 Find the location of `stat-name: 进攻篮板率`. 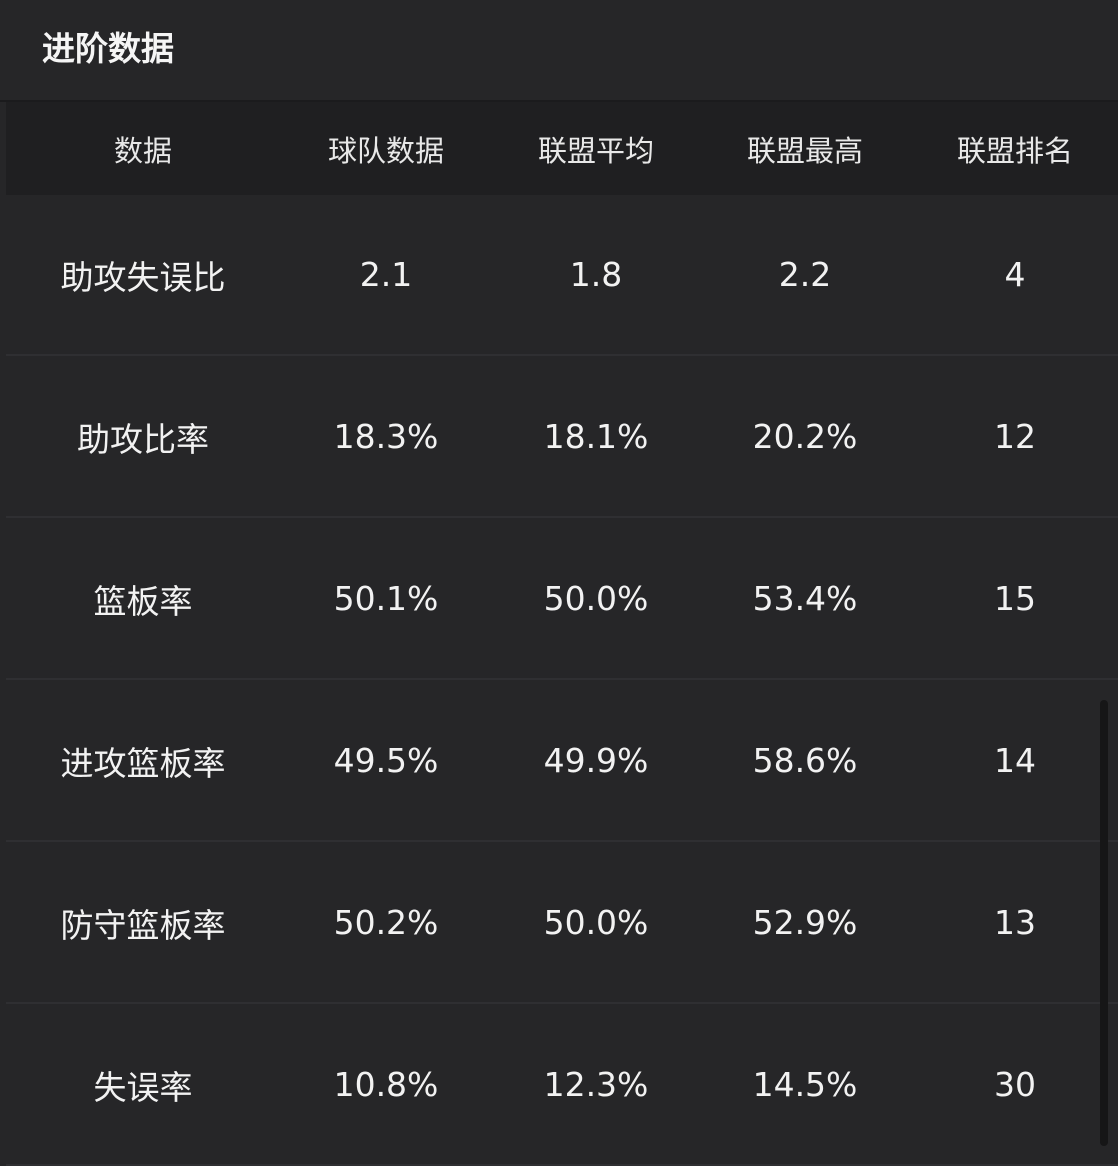

stat-name: 进攻篮板率 is located at coordinates (143, 763).